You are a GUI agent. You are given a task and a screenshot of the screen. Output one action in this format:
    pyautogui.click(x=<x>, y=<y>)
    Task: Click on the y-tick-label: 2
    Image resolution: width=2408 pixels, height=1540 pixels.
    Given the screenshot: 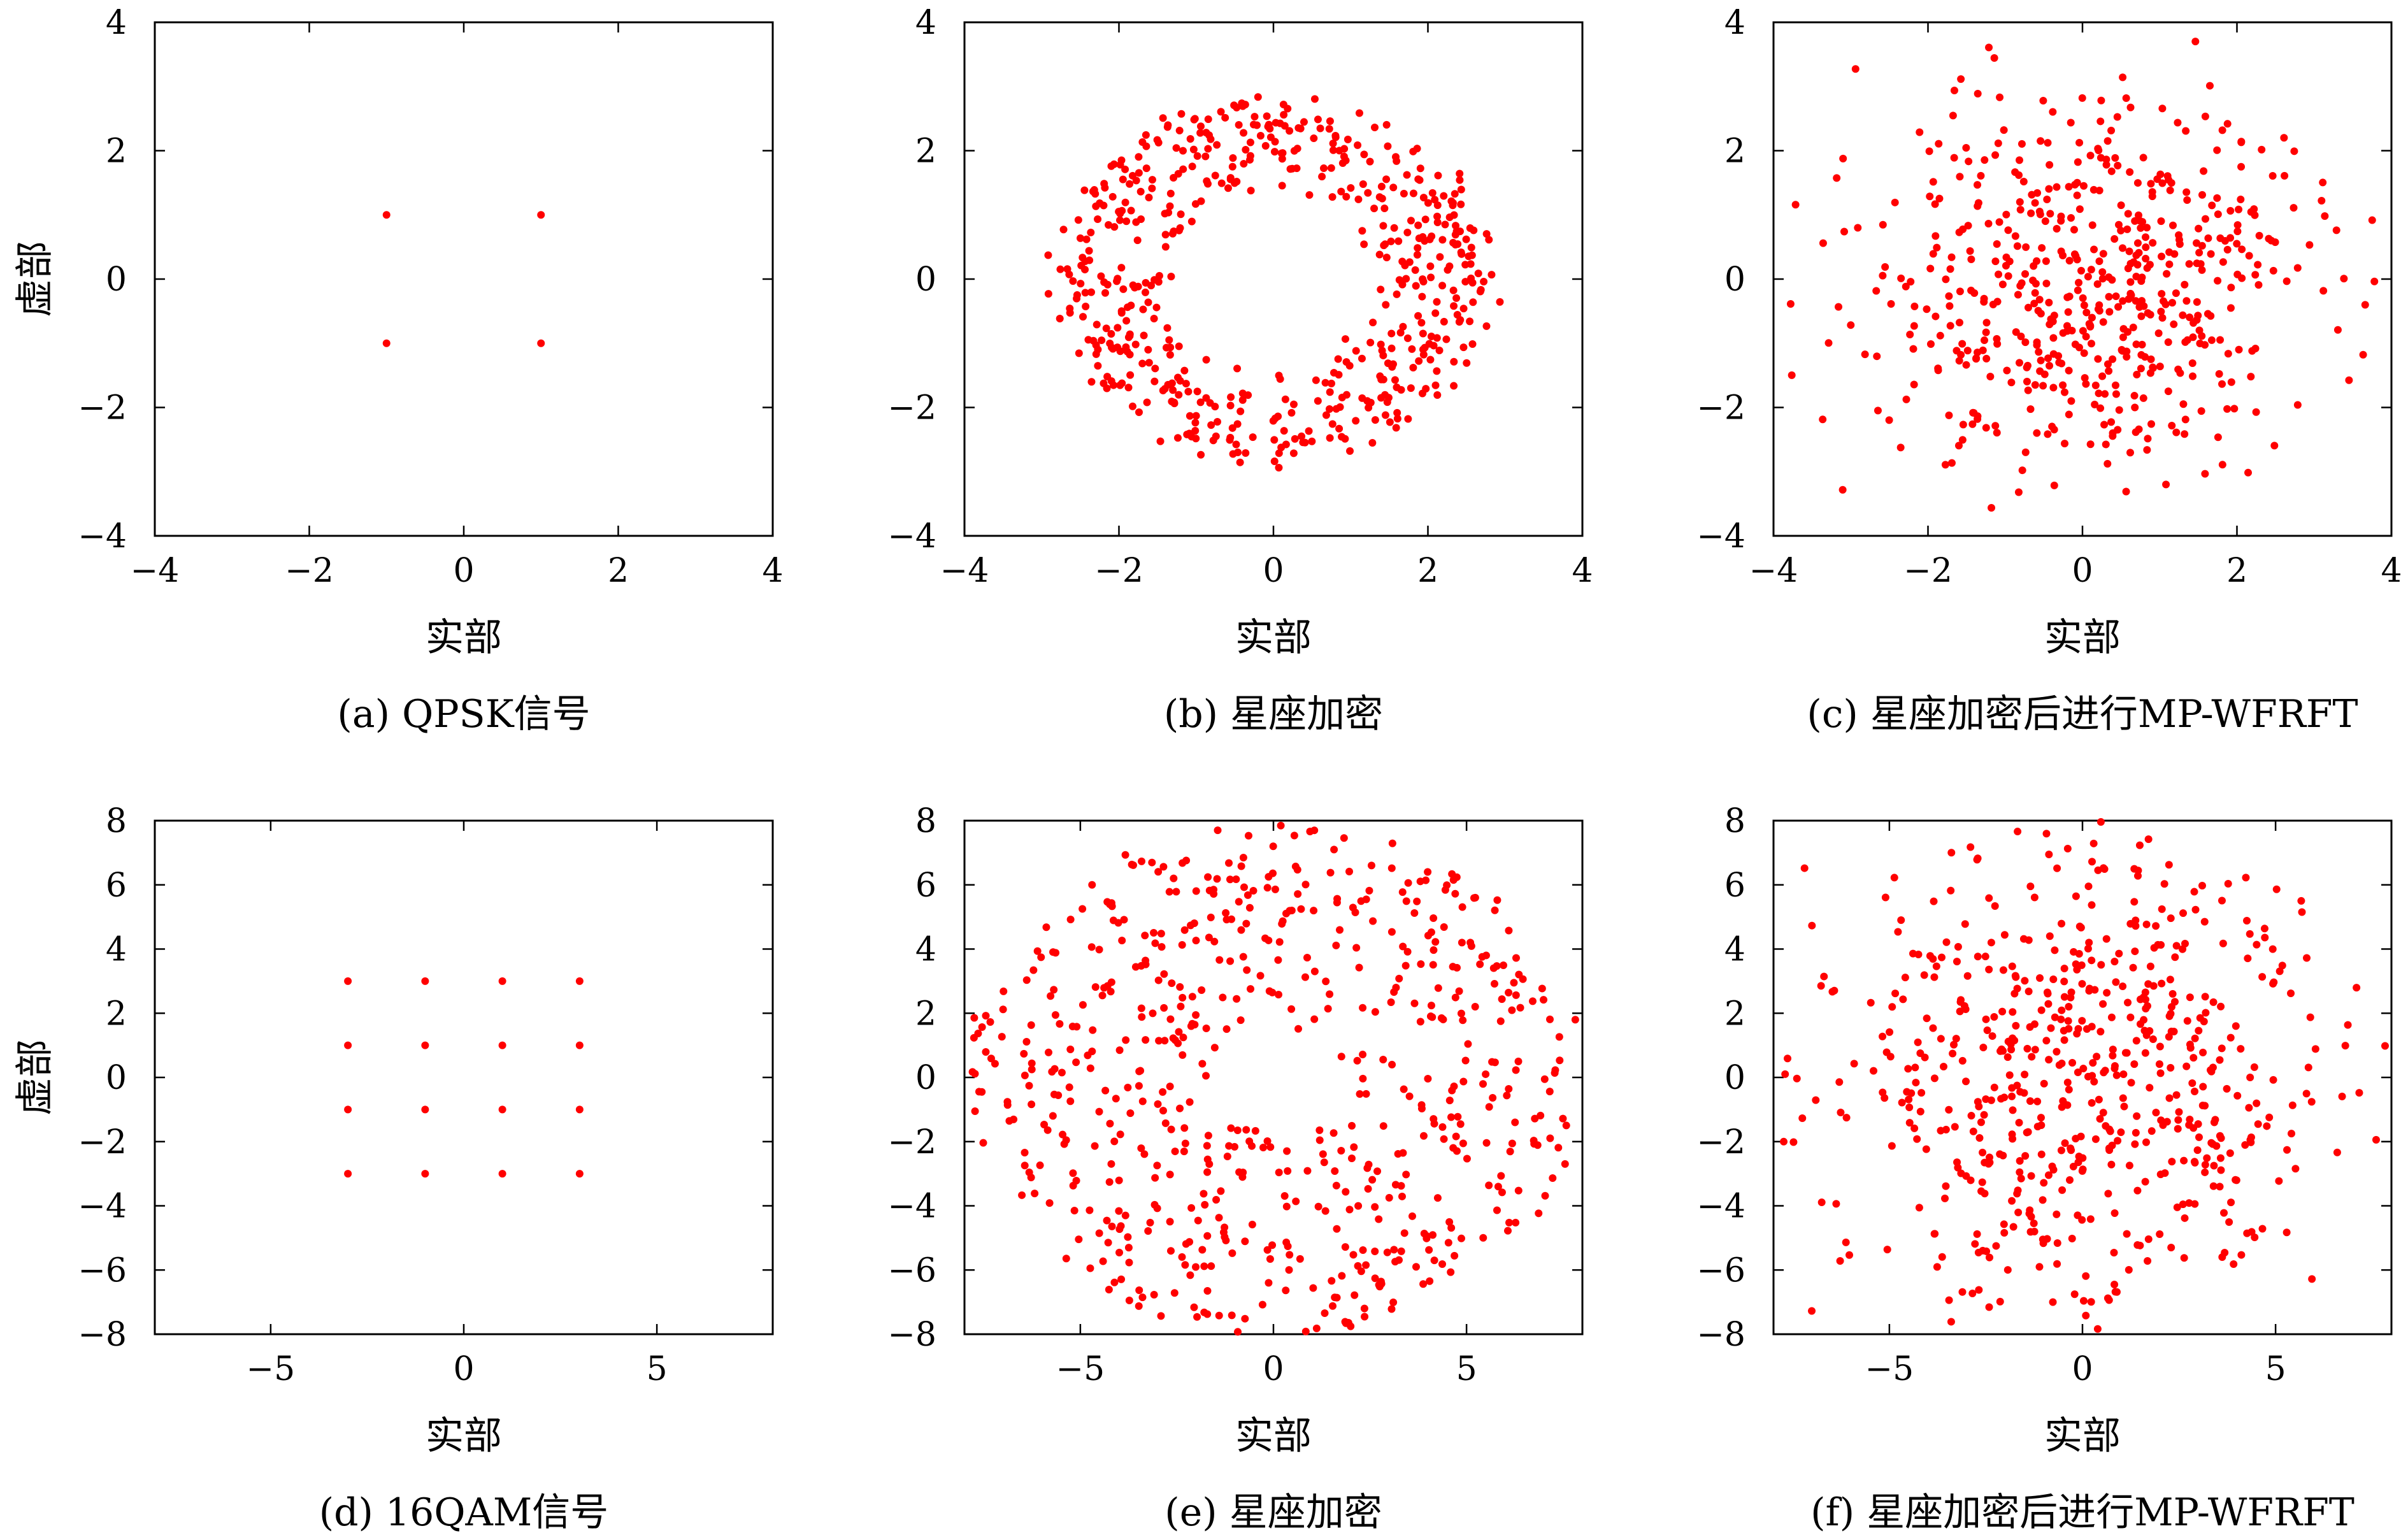 What is the action you would take?
    pyautogui.click(x=1734, y=1014)
    